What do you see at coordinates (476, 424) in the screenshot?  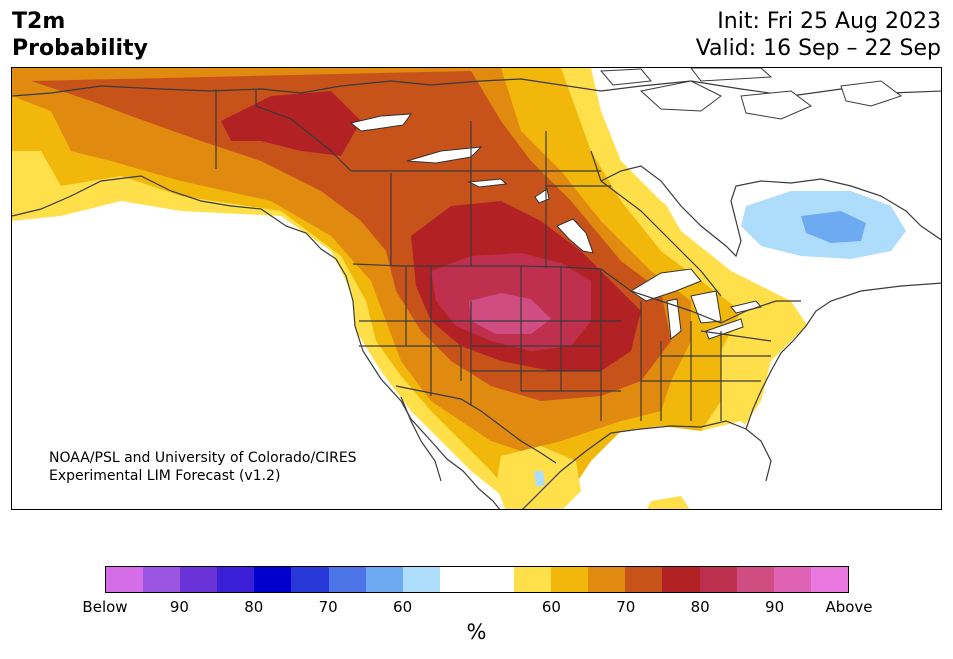 I see `us-mexico-border` at bounding box center [476, 424].